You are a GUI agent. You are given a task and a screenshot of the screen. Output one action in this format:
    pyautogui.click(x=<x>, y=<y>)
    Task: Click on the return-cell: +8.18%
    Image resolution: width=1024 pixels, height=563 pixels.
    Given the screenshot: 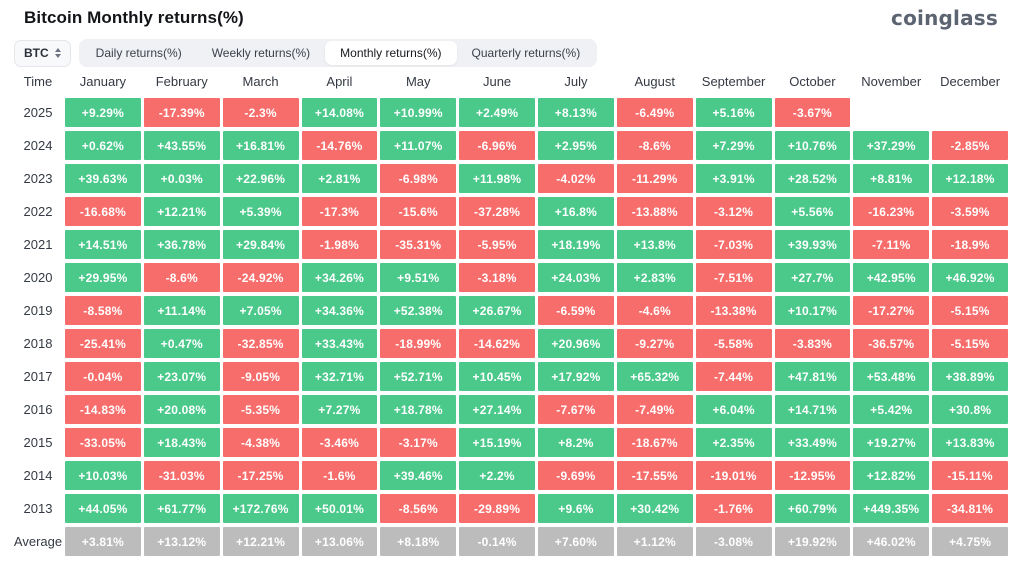 What is the action you would take?
    pyautogui.click(x=418, y=541)
    